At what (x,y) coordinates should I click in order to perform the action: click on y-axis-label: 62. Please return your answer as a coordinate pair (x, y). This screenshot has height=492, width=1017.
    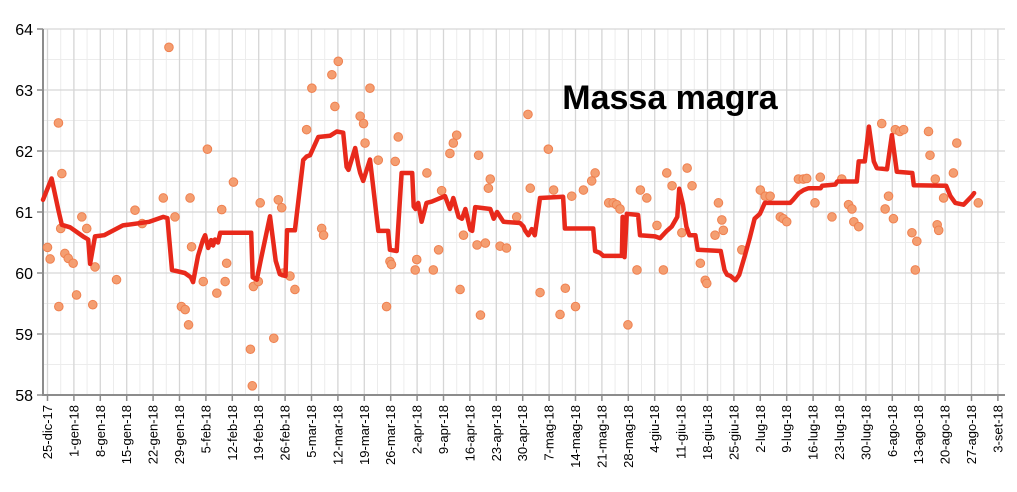
    Looking at the image, I should click on (24, 152).